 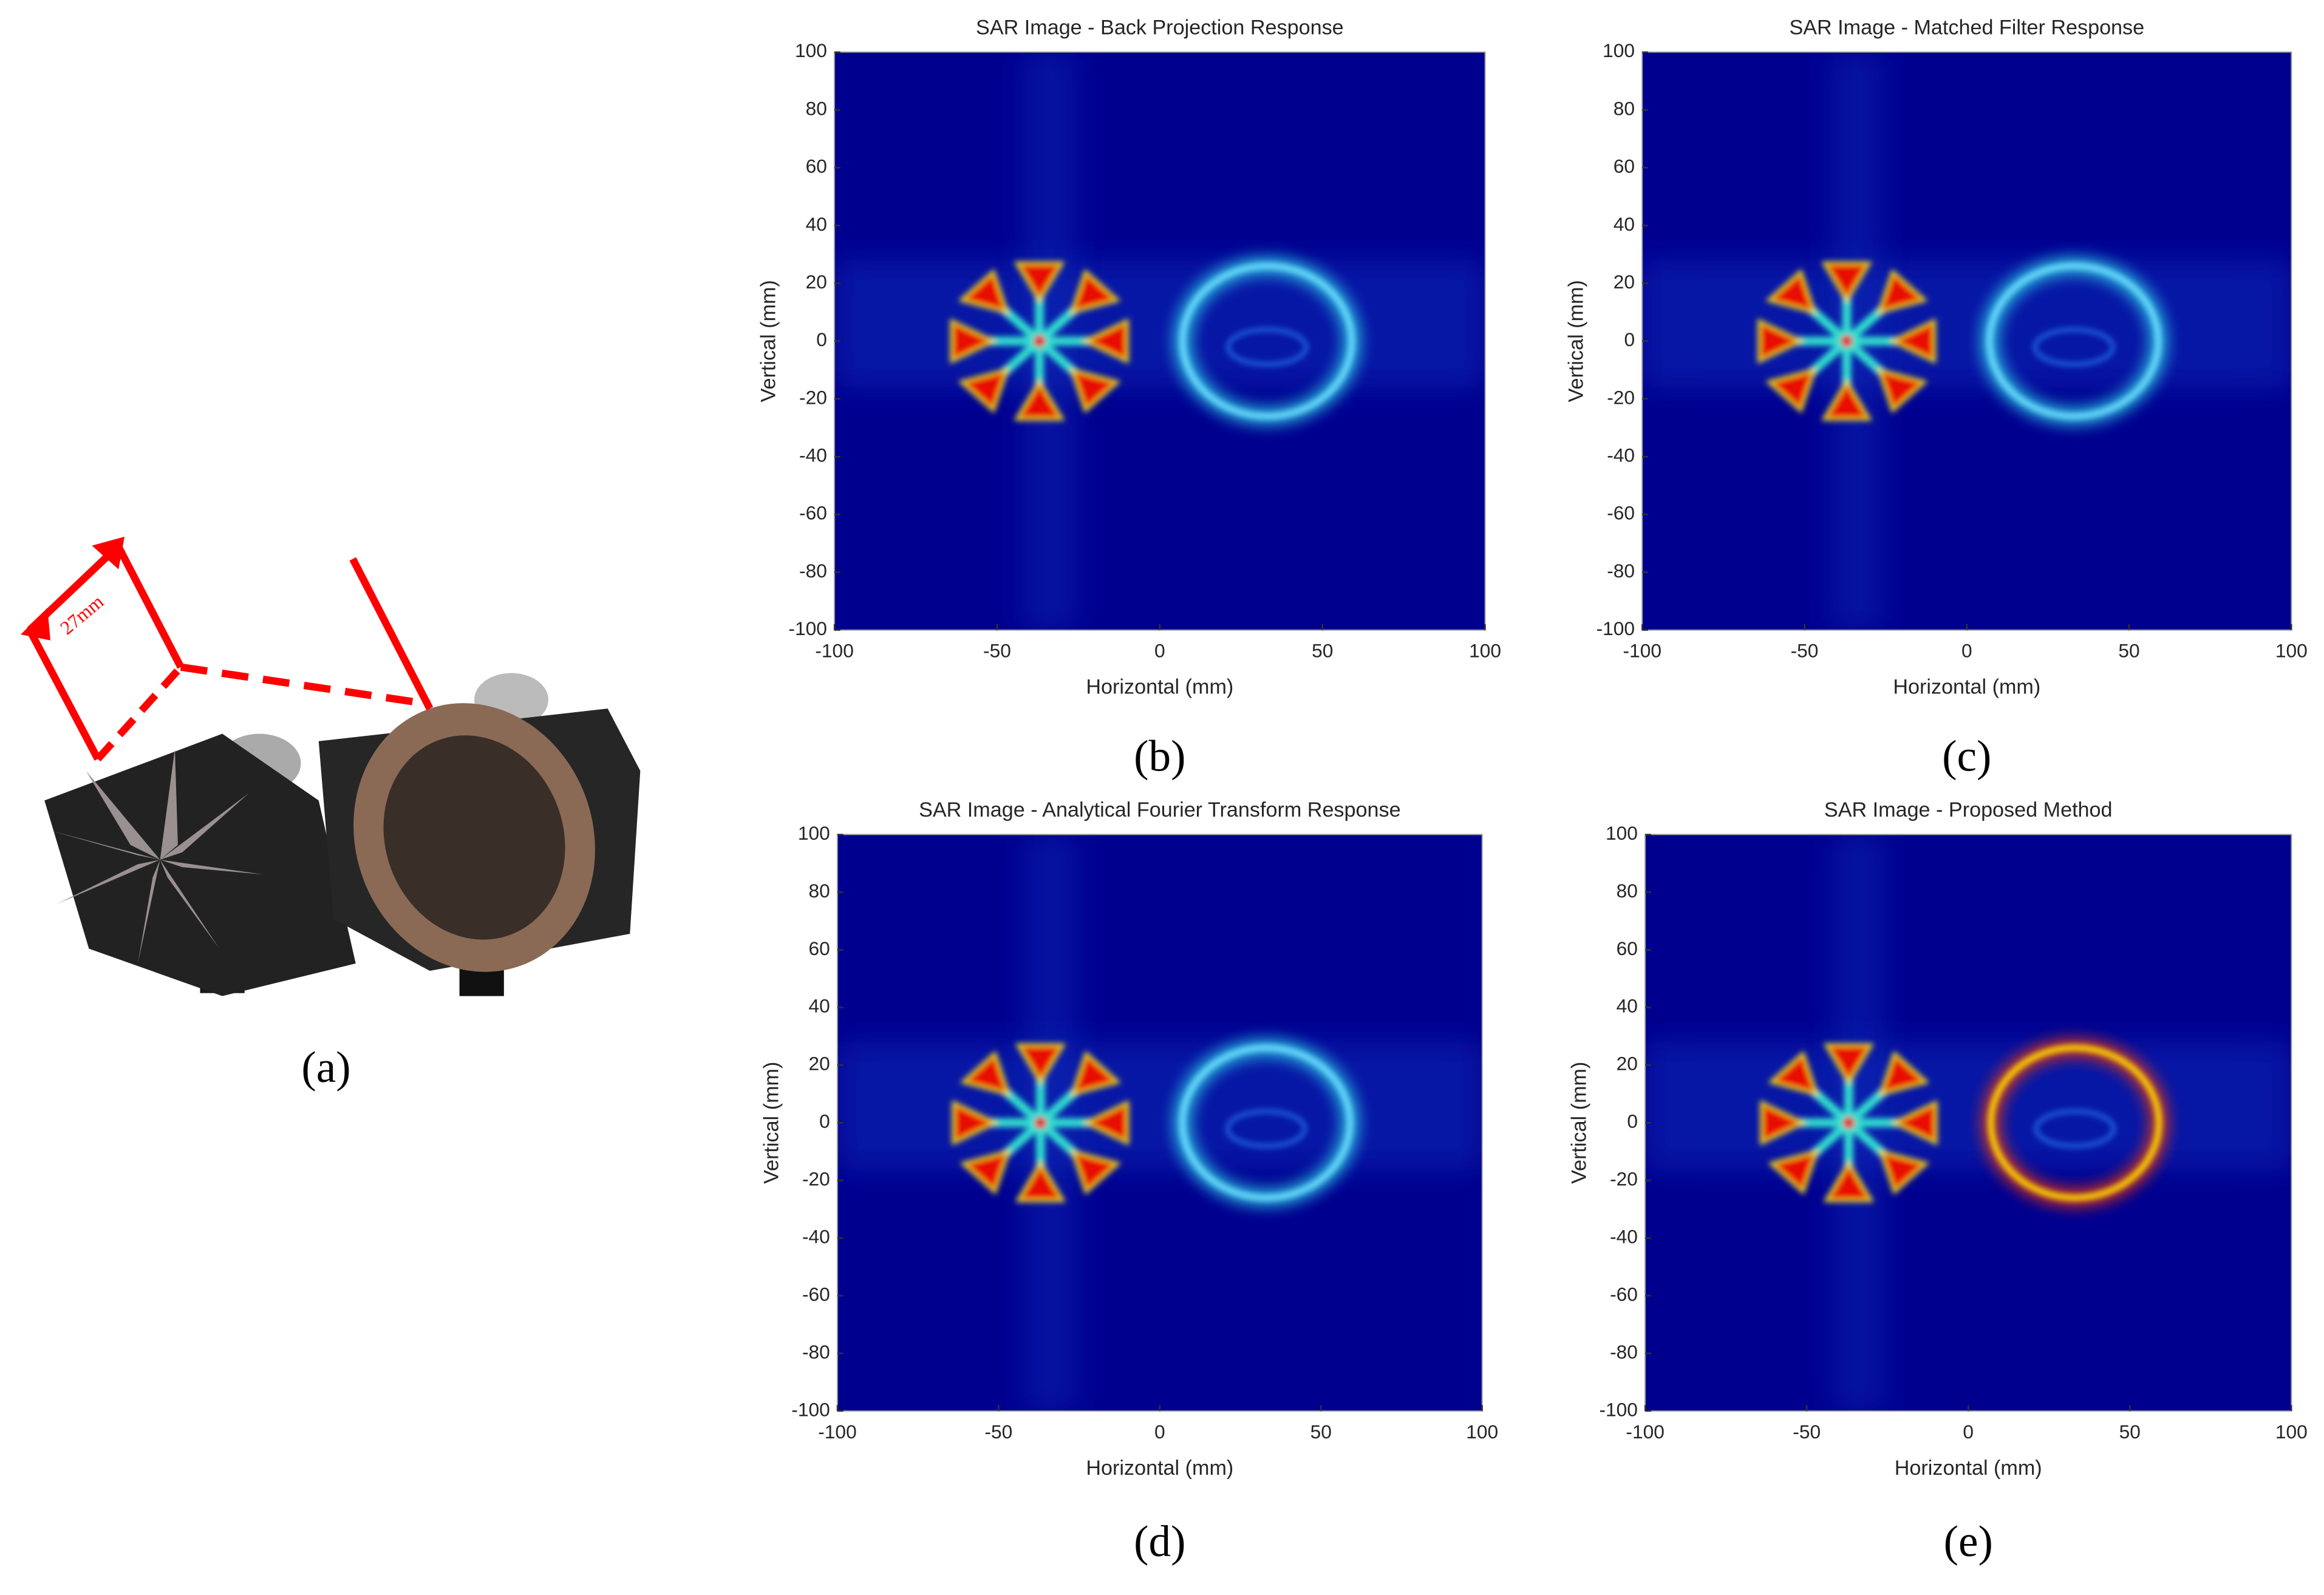 What do you see at coordinates (331, 814) in the screenshot?
I see `photo: 27mm (a)` at bounding box center [331, 814].